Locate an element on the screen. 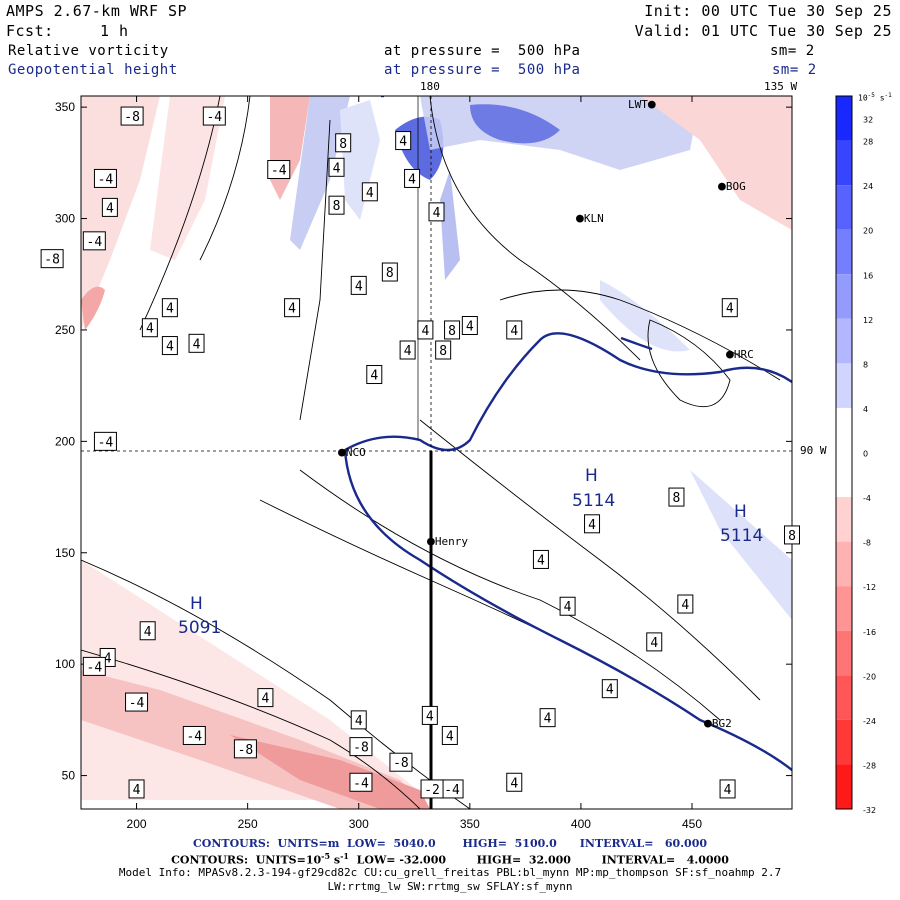 This screenshot has width=900, height=900. contour-label-value: -2 is located at coordinates (432, 790).